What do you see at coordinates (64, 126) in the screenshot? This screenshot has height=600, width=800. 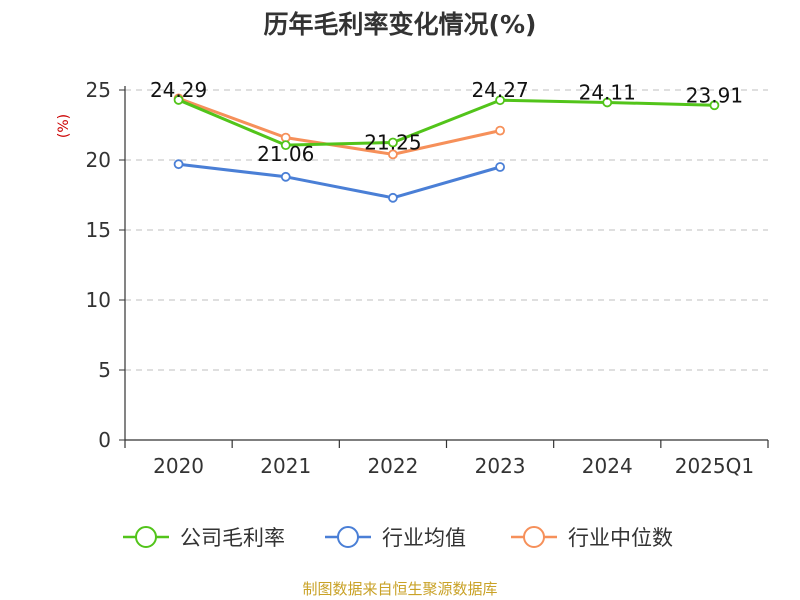 I see `y-axis-label: (%)` at bounding box center [64, 126].